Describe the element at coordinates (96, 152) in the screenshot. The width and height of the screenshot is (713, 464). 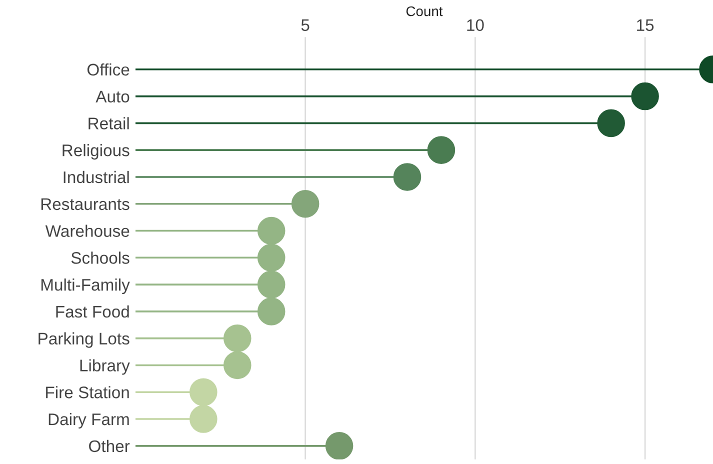
I see `y-tick-label: Religious` at that location.